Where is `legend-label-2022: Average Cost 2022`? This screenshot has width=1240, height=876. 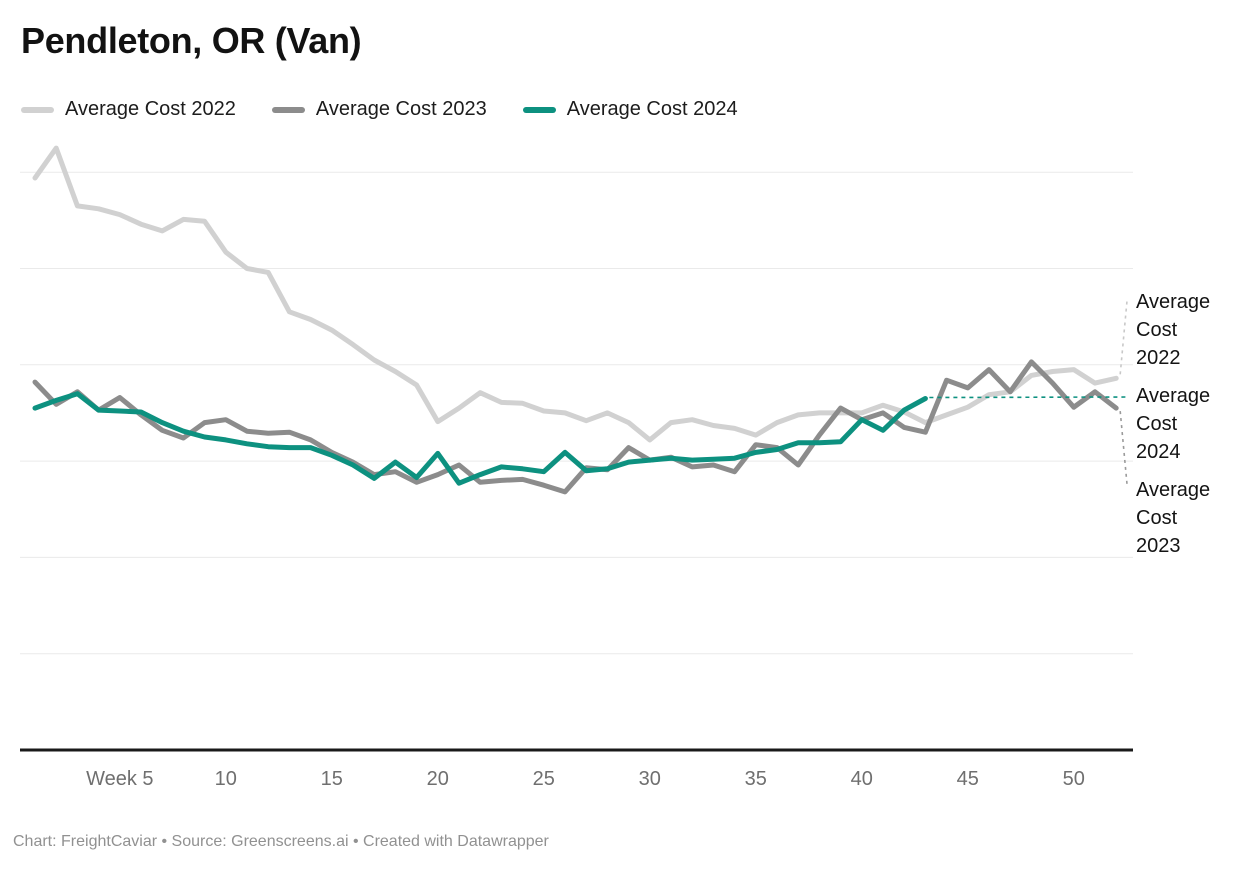 legend-label-2022: Average Cost 2022 is located at coordinates (150, 109).